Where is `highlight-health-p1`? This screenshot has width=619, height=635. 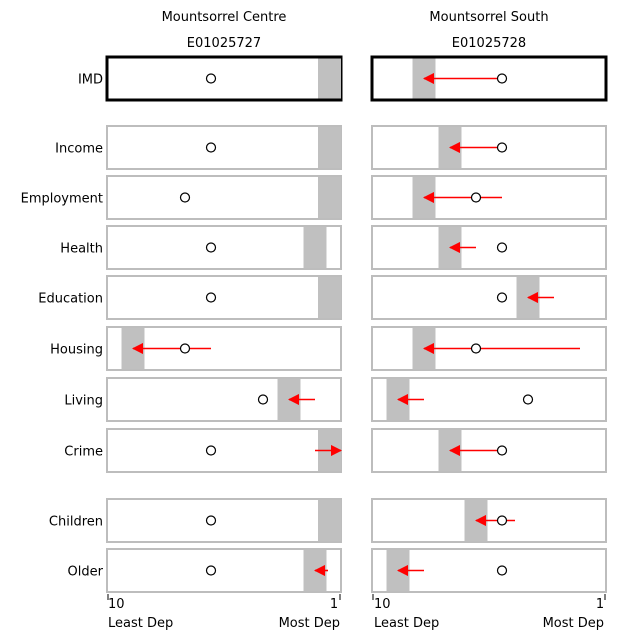 highlight-health-p1 is located at coordinates (315, 247).